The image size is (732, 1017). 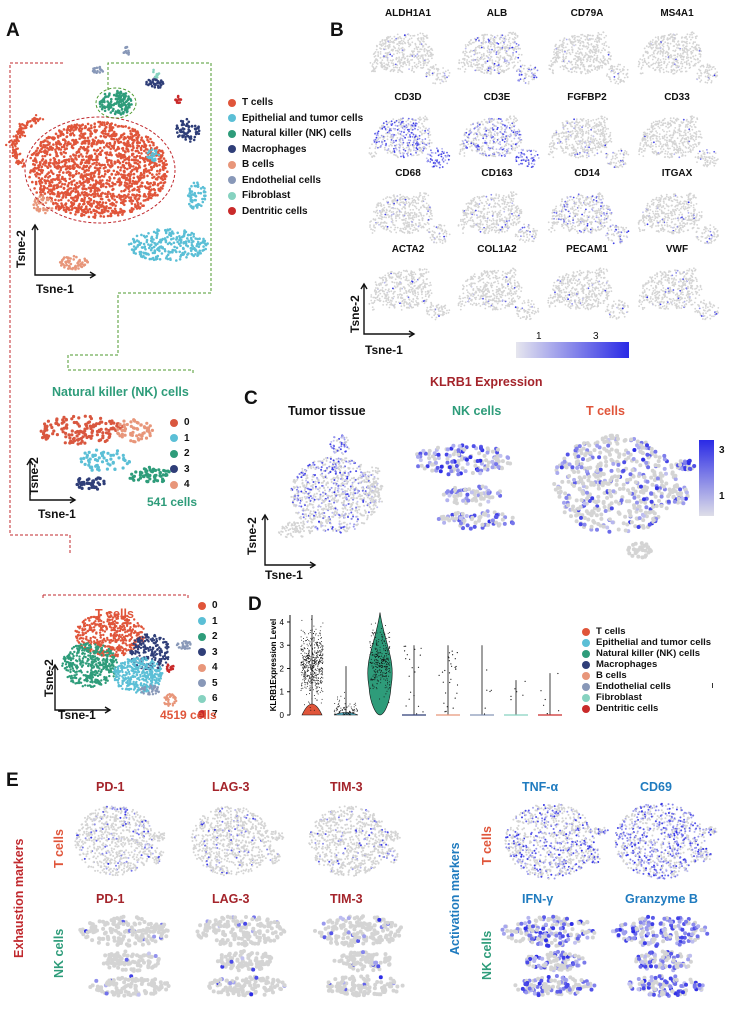 I want to click on legend-label: Epithelial and tumor cells, so click(x=302, y=118).